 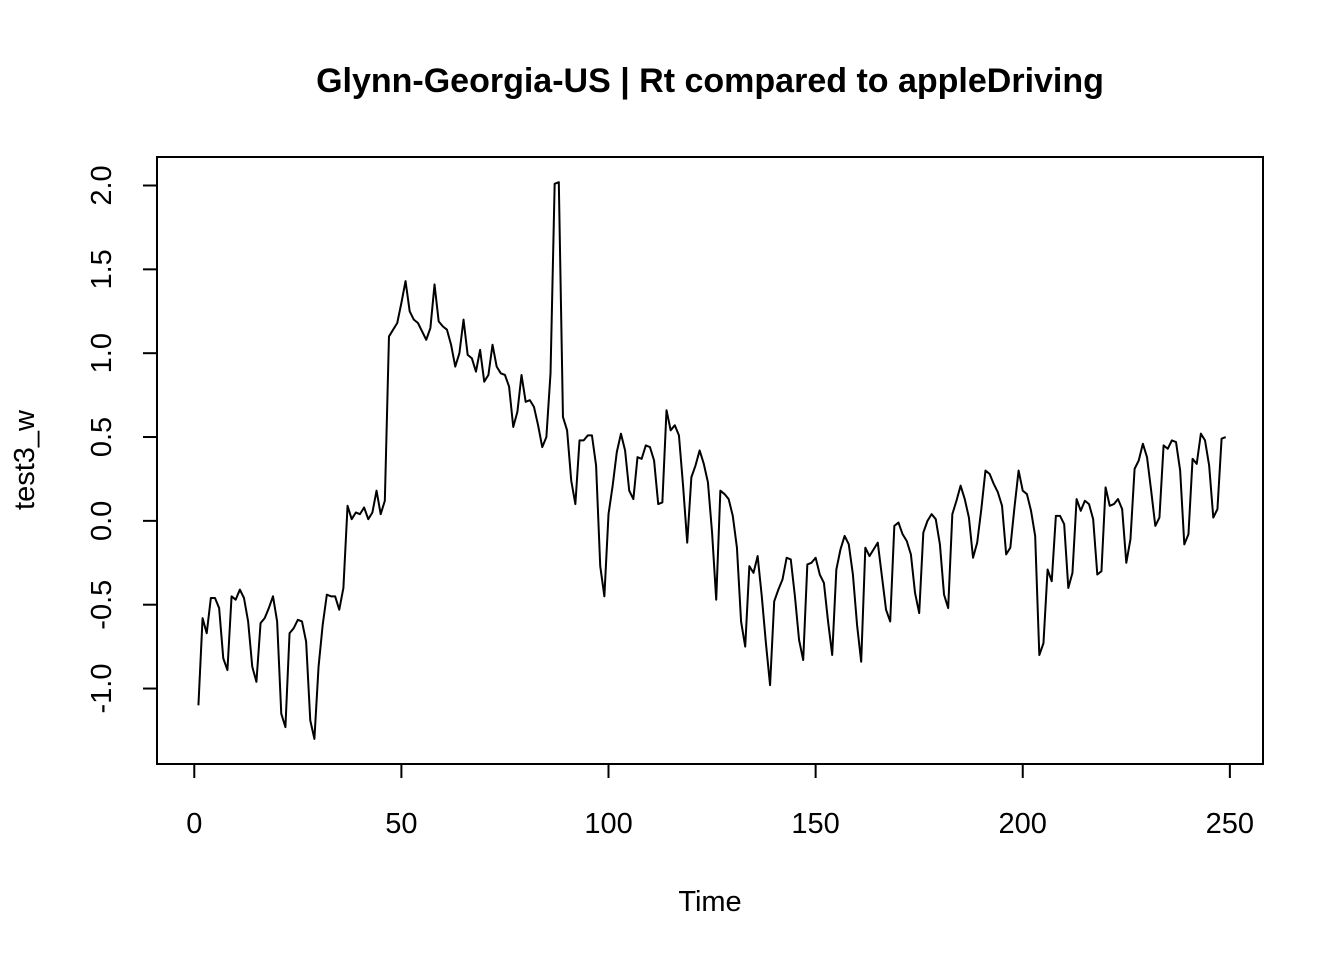 I want to click on y-tick-label: 1.5, so click(x=102, y=269).